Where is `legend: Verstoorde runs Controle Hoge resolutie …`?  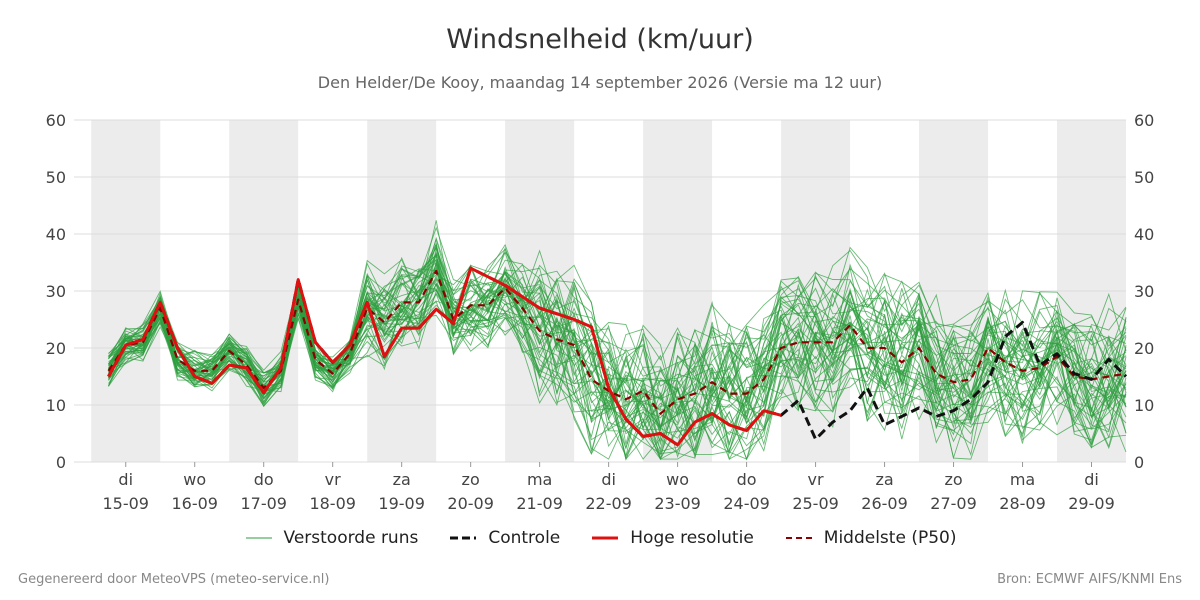 legend: Verstoorde runs Controle Hoge resolutie … is located at coordinates (600, 538).